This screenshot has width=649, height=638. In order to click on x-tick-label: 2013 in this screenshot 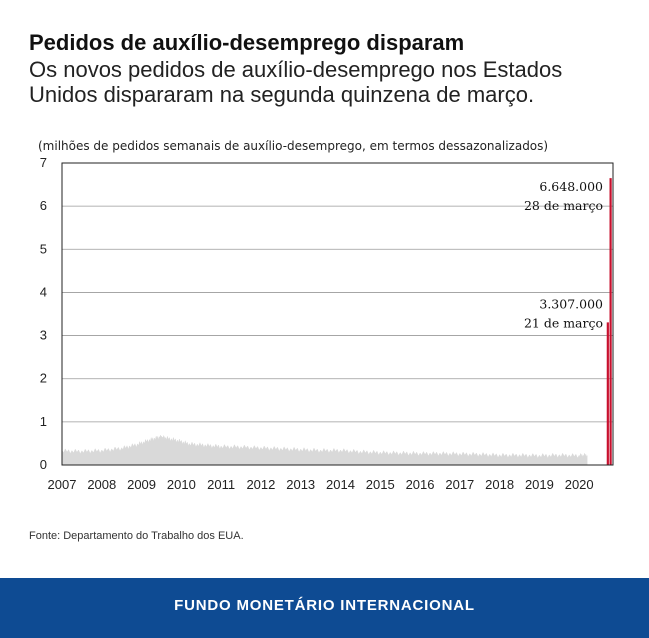, I will do `click(300, 484)`.